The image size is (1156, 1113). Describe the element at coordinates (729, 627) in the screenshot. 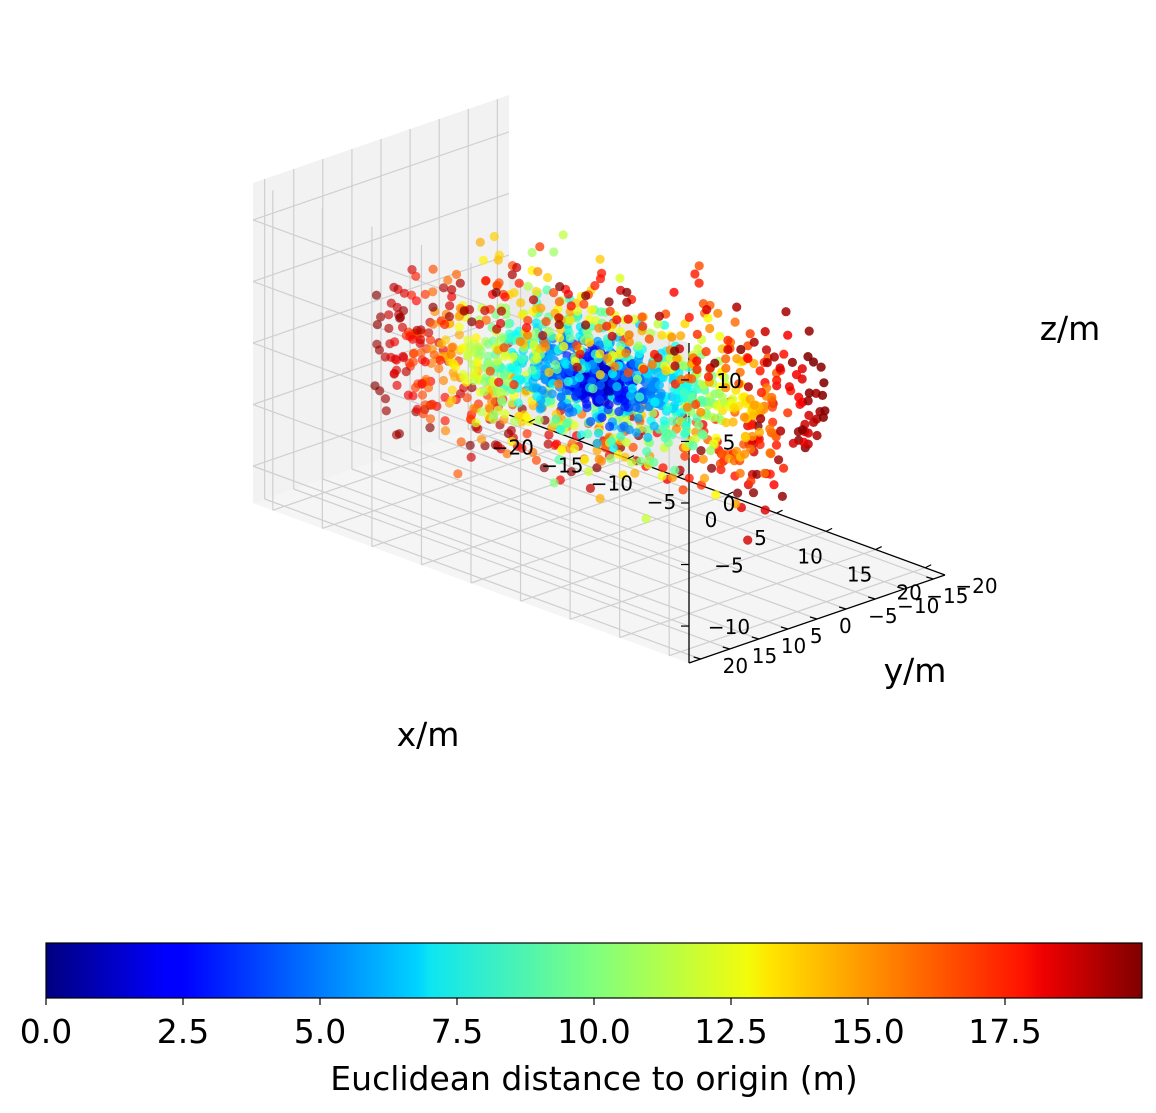

I see `z-tick-label: −10` at that location.